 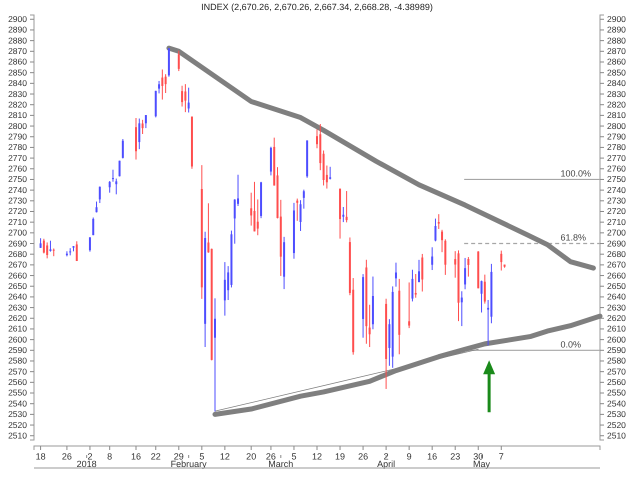 I want to click on y-tick-label: 2900, so click(x=18, y=19).